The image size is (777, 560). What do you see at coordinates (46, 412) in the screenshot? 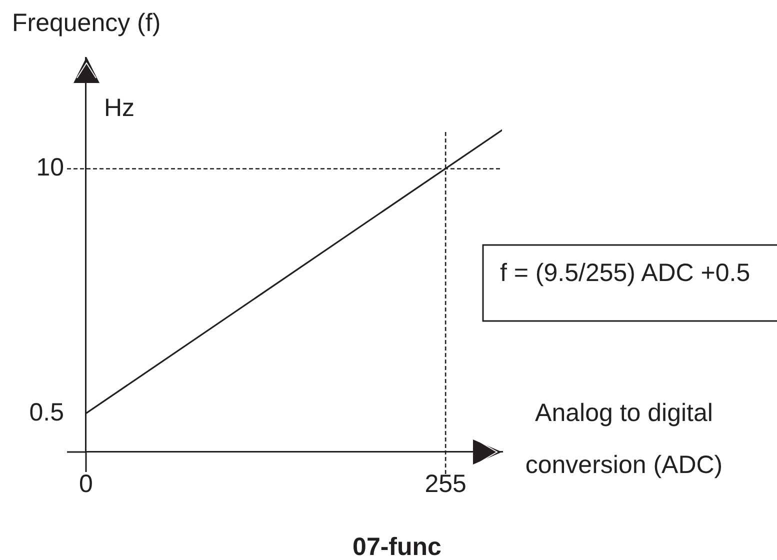
I see `y-tick-label: 0.5` at bounding box center [46, 412].